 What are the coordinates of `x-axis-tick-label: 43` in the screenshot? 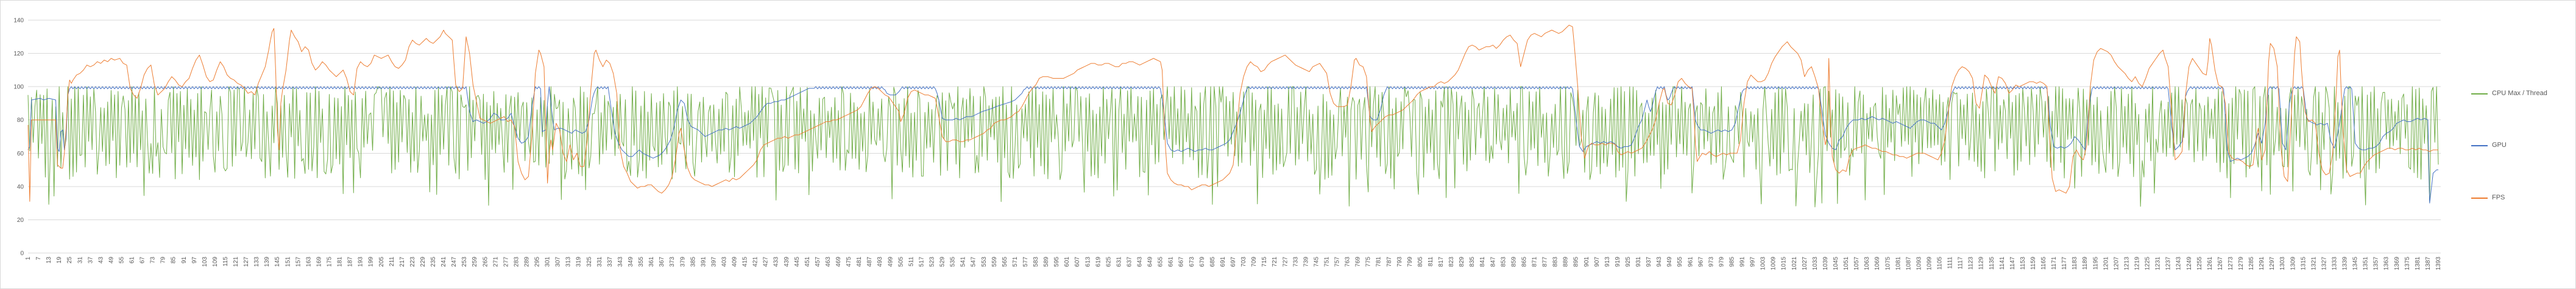 It's located at (100, 260).